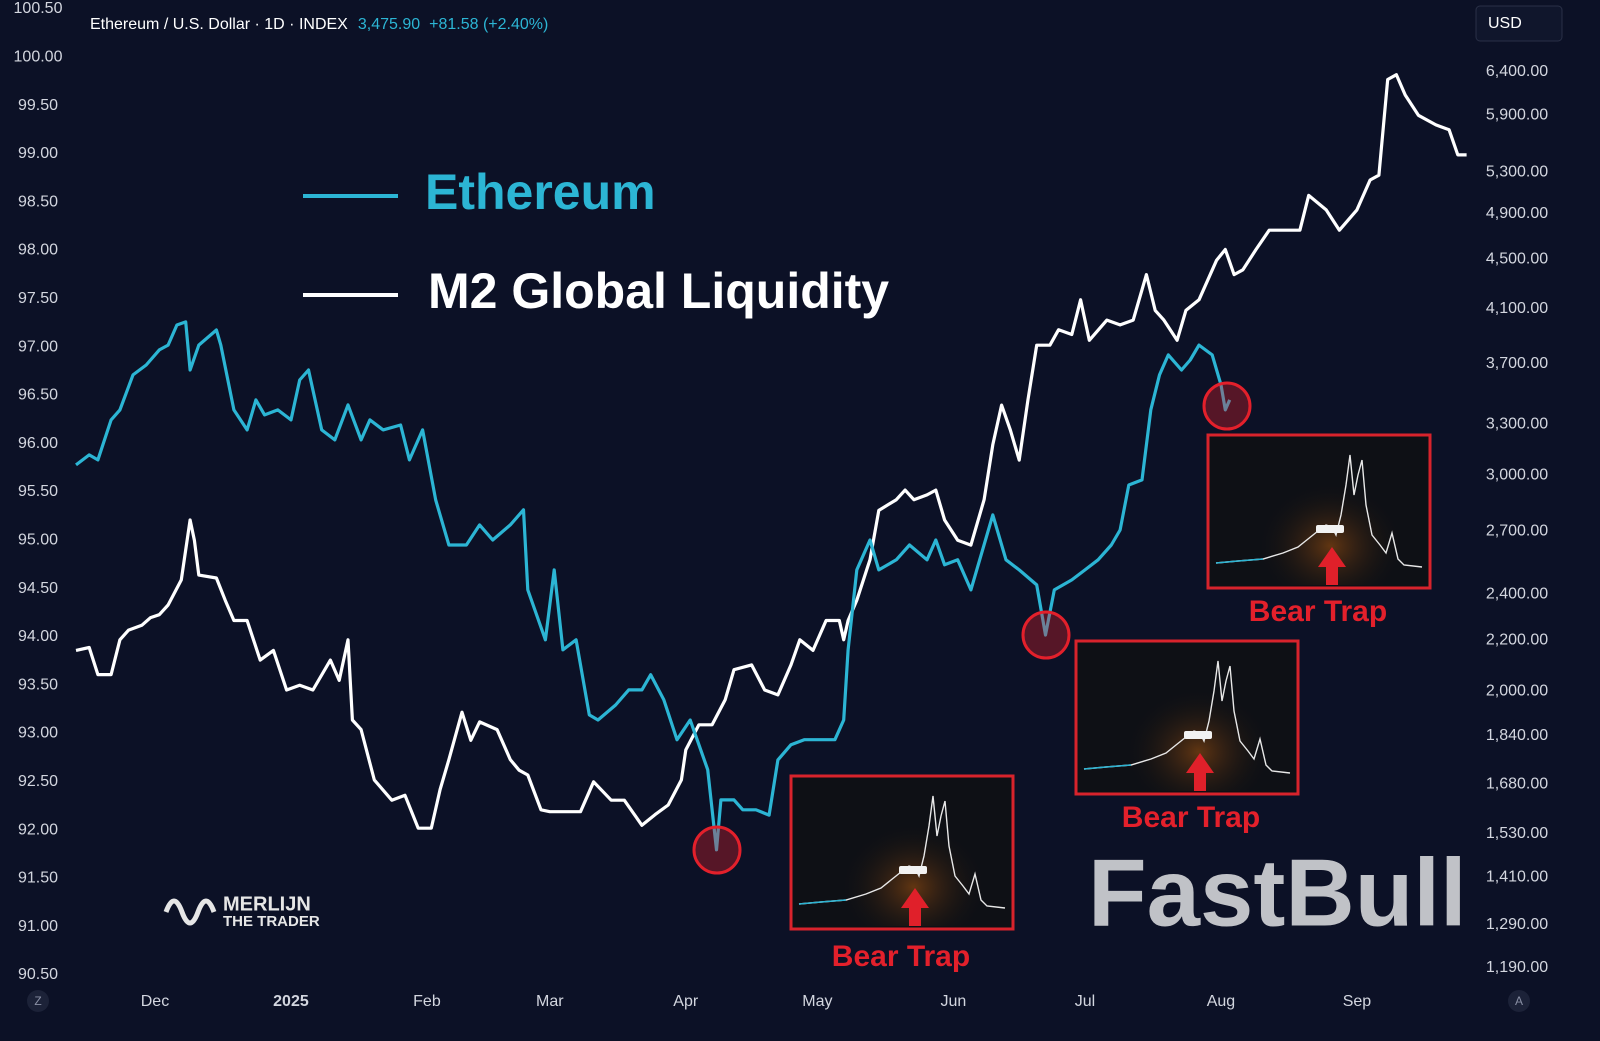 Image resolution: width=1600 pixels, height=1041 pixels. I want to click on x-tick-label: May, so click(817, 1001).